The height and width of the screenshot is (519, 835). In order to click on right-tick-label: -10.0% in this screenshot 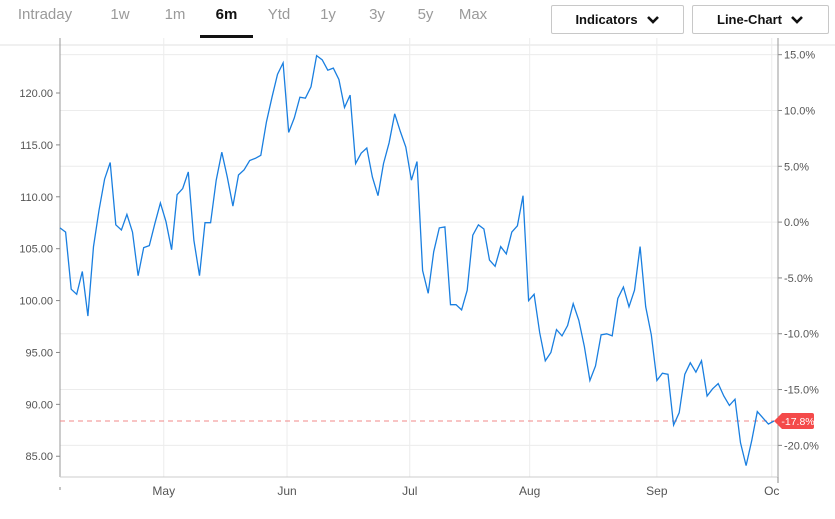, I will do `click(801, 335)`.